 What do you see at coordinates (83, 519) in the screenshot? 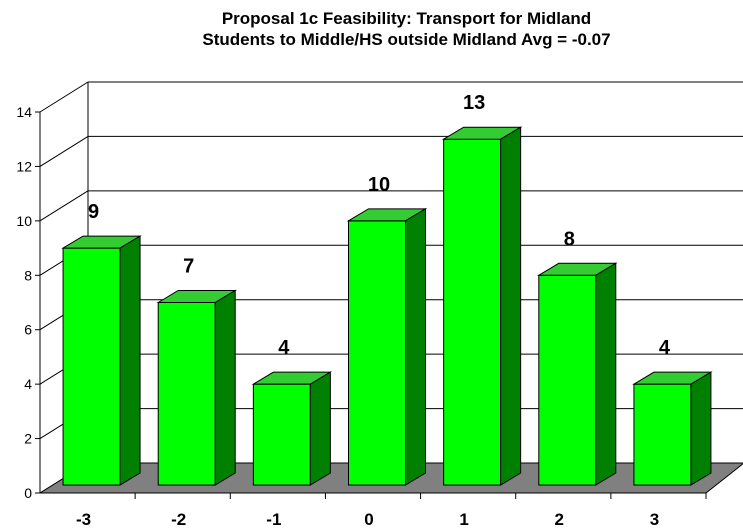
I see `x-tick-label: -3` at bounding box center [83, 519].